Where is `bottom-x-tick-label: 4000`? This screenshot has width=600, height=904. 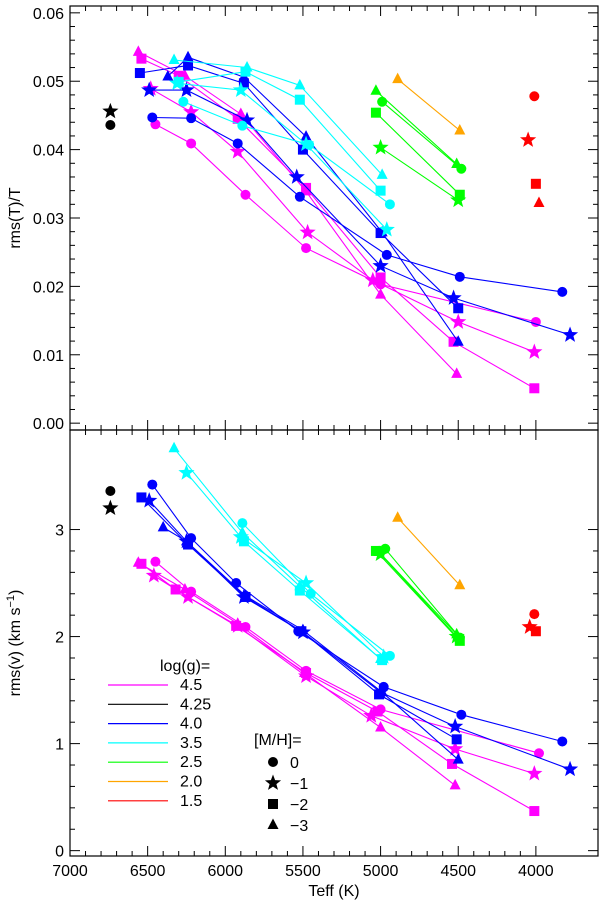
bottom-x-tick-label: 4000 is located at coordinates (536, 871).